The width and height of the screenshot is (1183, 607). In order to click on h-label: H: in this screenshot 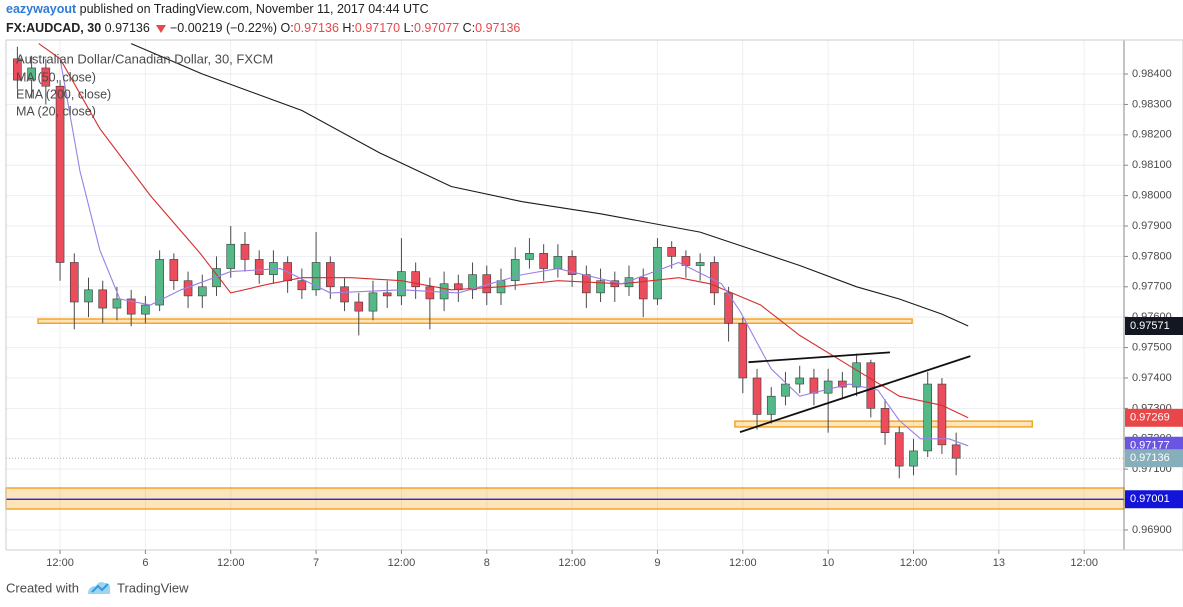, I will do `click(348, 28)`.